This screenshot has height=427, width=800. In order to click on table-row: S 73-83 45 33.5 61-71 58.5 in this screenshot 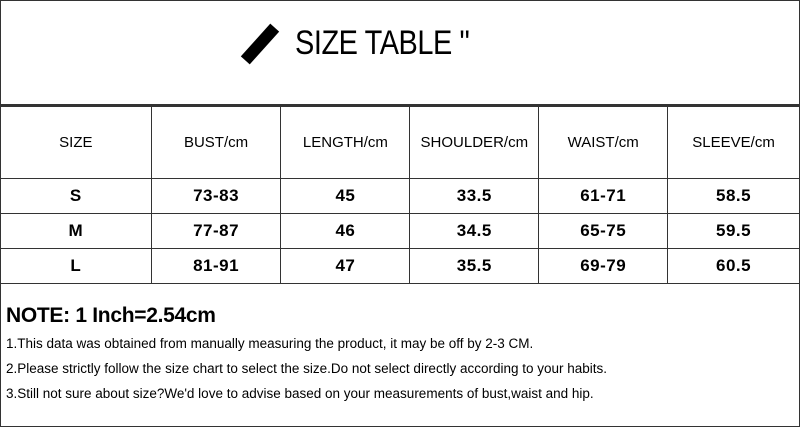, I will do `click(400, 196)`.